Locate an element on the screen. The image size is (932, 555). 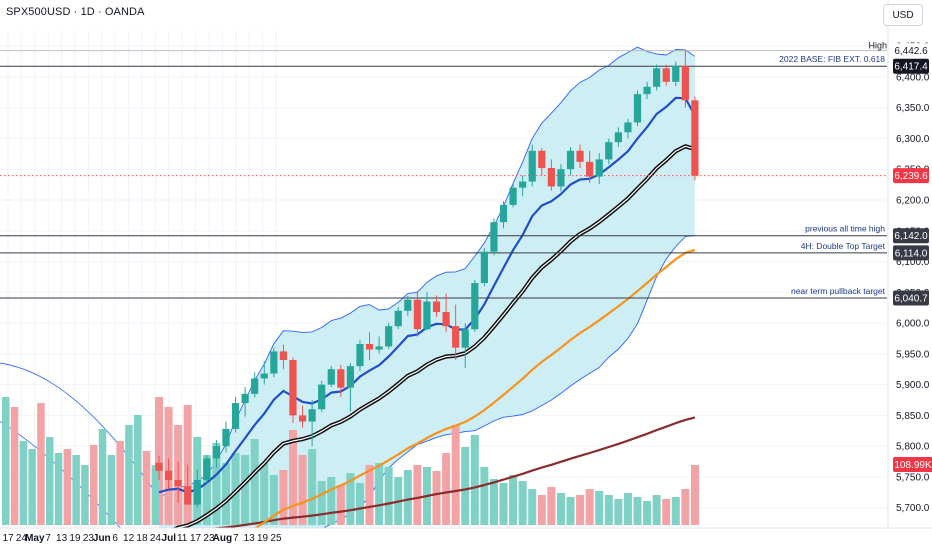
current-price-tag-bg is located at coordinates (911, 176).